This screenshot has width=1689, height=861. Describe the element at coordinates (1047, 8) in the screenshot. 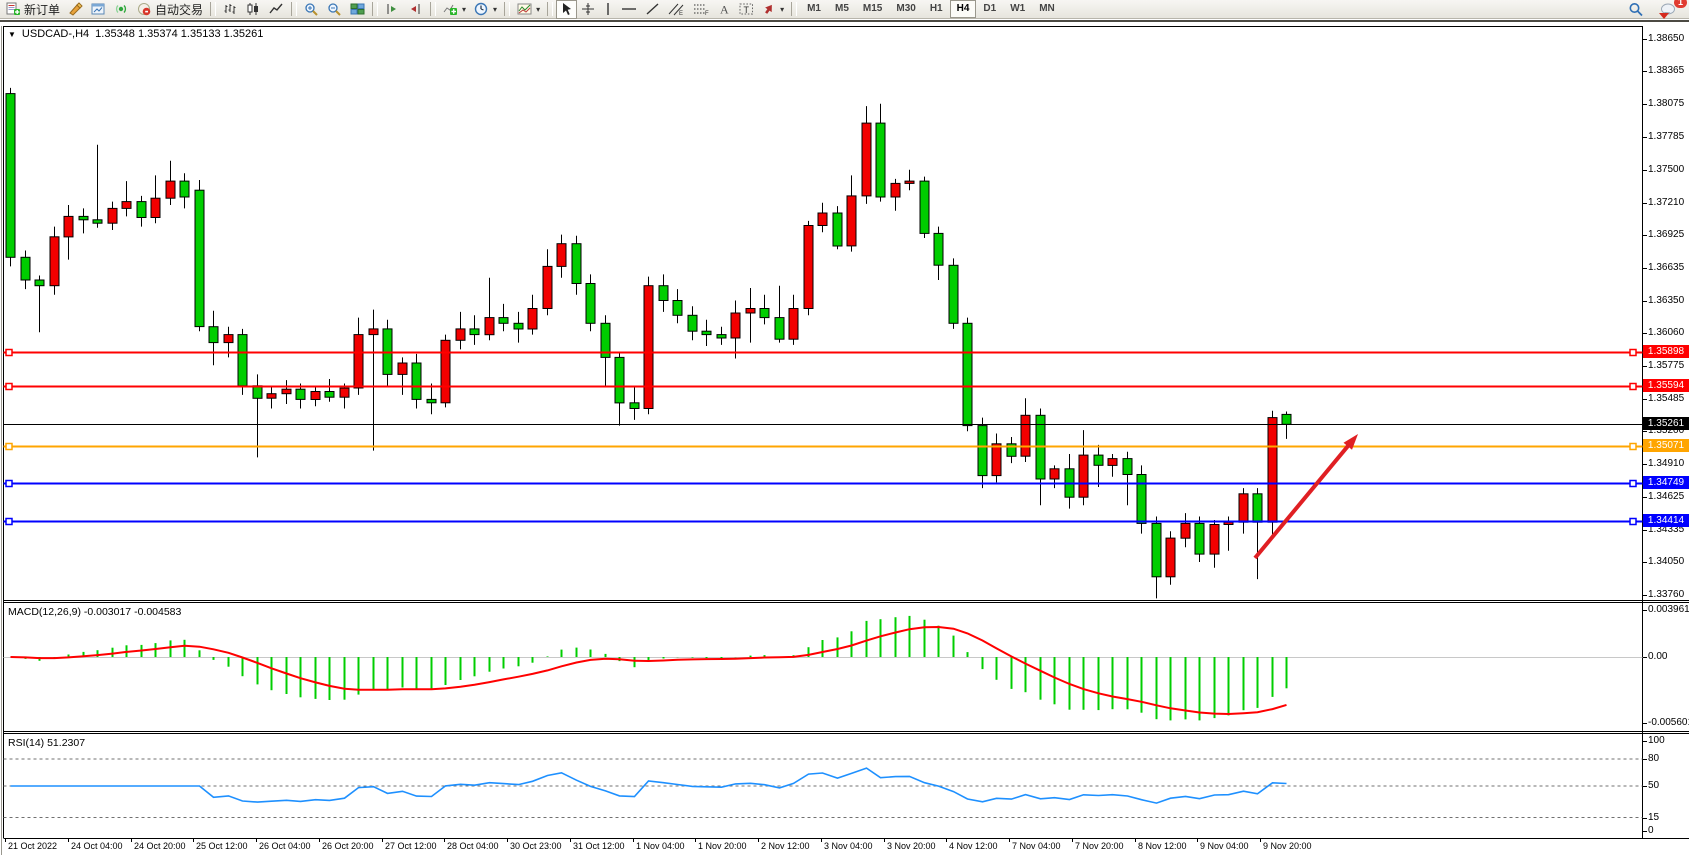

I see `timeframe-button-mn: MN` at that location.